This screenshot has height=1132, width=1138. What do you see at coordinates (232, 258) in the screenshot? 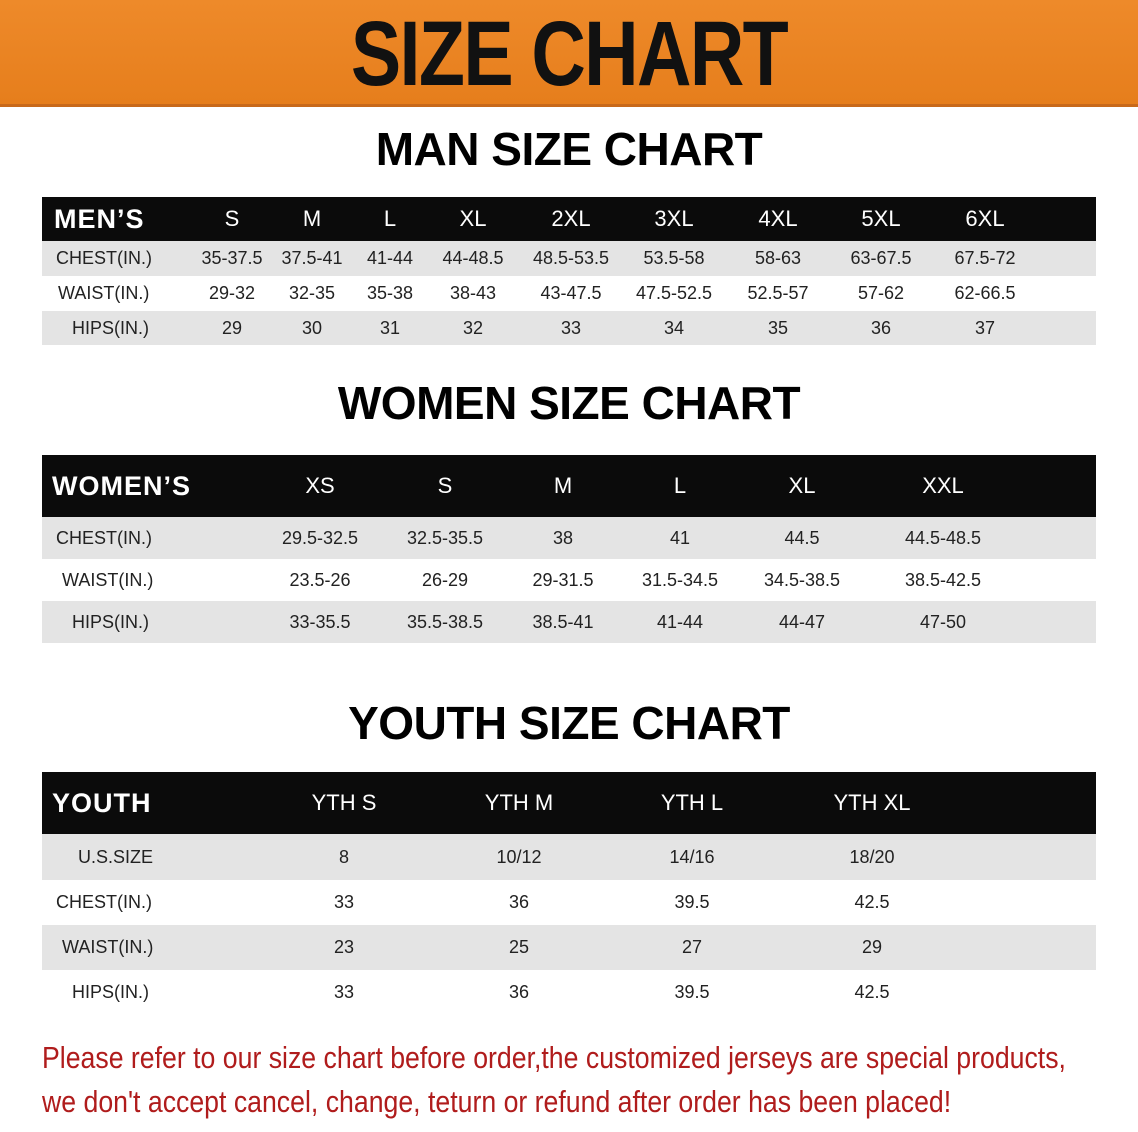
I see `table-cell: 35-37.5` at bounding box center [232, 258].